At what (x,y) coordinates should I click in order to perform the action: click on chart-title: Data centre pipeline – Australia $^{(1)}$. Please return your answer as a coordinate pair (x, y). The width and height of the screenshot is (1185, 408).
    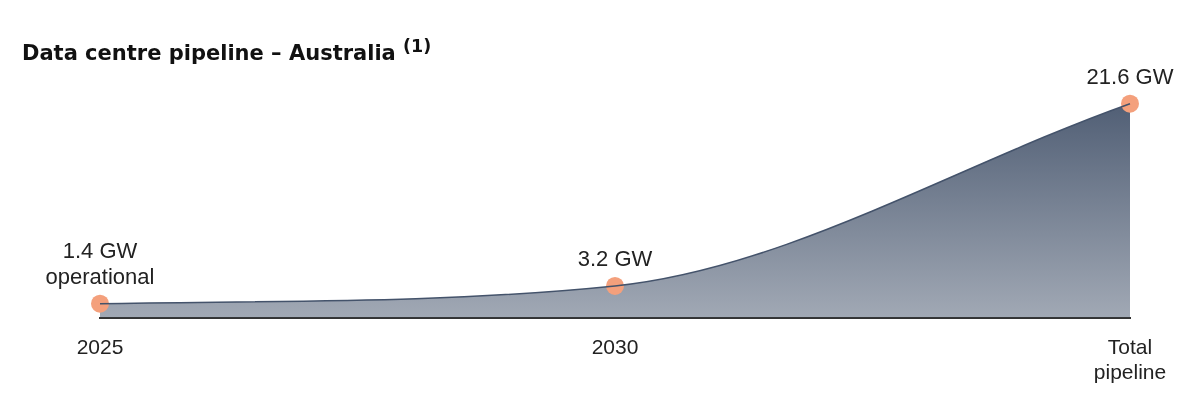
    Looking at the image, I should click on (227, 50).